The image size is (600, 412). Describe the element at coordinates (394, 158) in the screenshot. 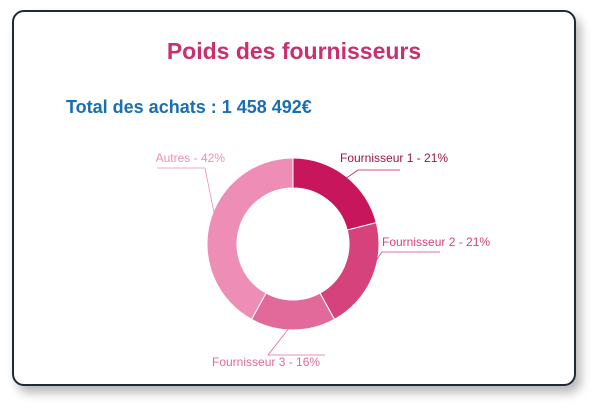

I see `slice-label: Fournisseur 1 - 21%` at that location.